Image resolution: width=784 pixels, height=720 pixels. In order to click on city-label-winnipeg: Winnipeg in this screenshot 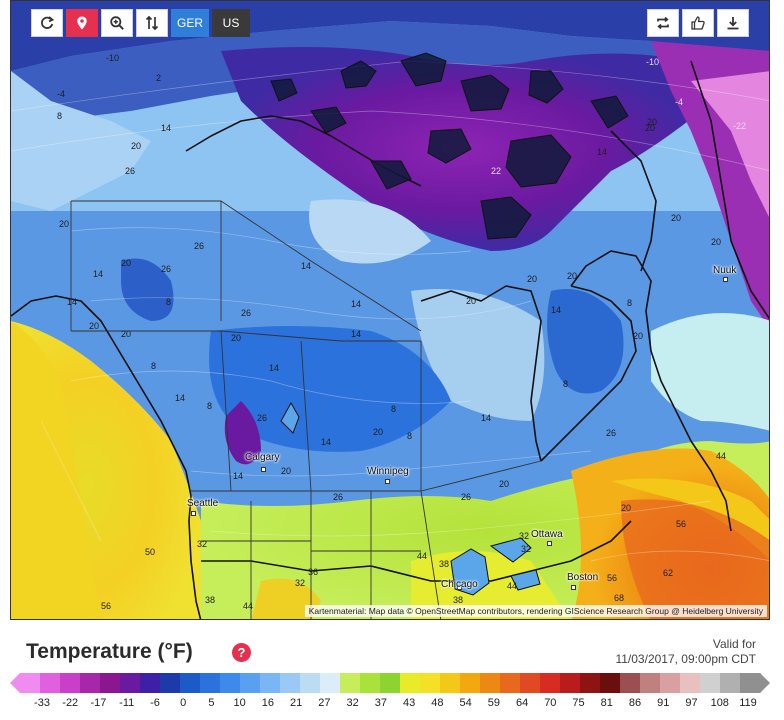, I will do `click(388, 471)`.